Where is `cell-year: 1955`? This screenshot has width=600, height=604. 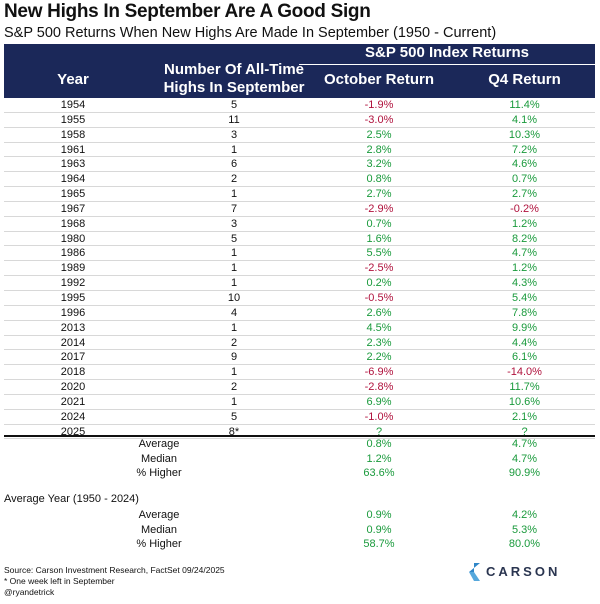 cell-year: 1955 is located at coordinates (73, 119).